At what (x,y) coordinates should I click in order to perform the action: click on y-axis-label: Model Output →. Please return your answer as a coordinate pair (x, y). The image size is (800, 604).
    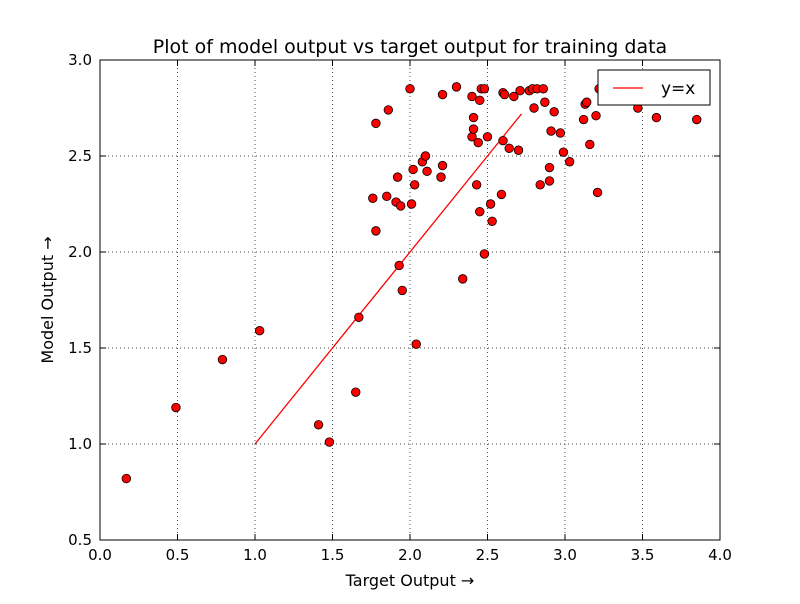
    Looking at the image, I should click on (47, 299).